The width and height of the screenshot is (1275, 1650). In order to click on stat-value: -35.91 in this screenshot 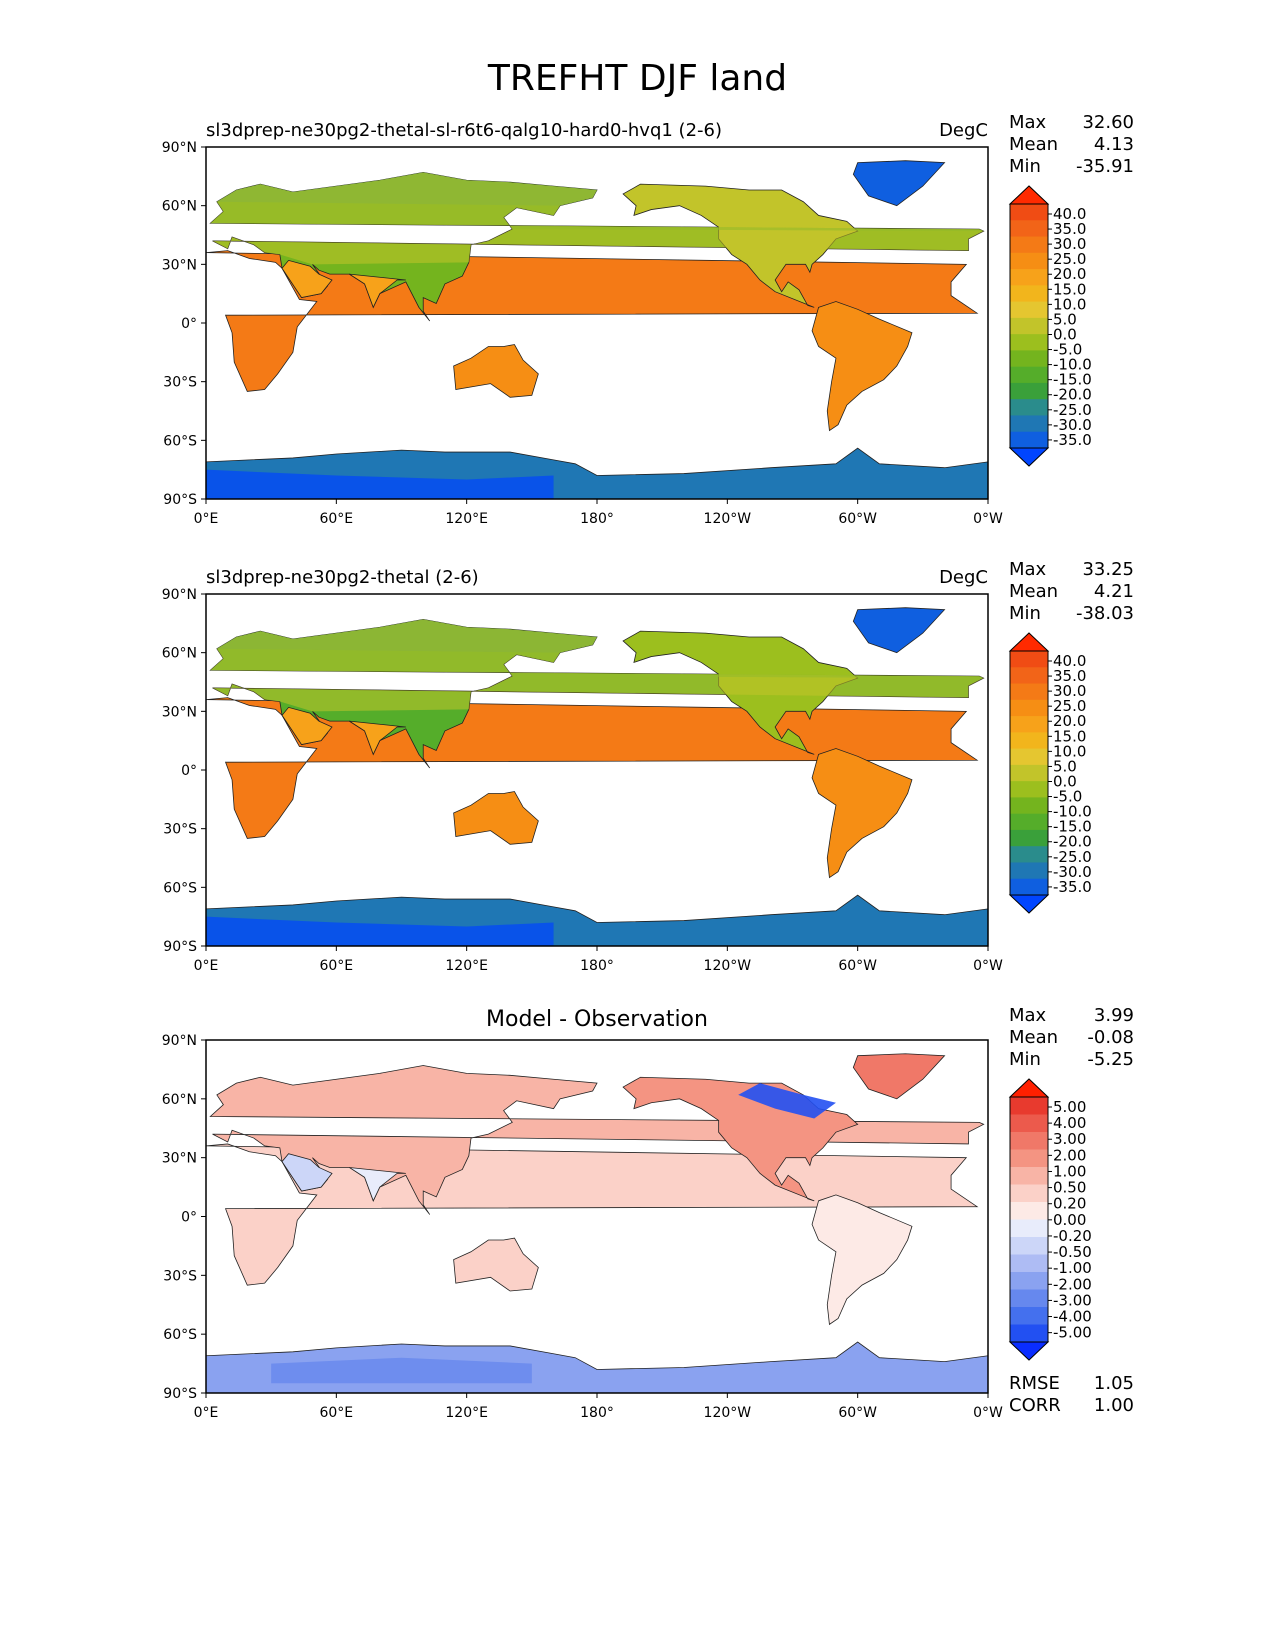, I will do `click(1104, 166)`.